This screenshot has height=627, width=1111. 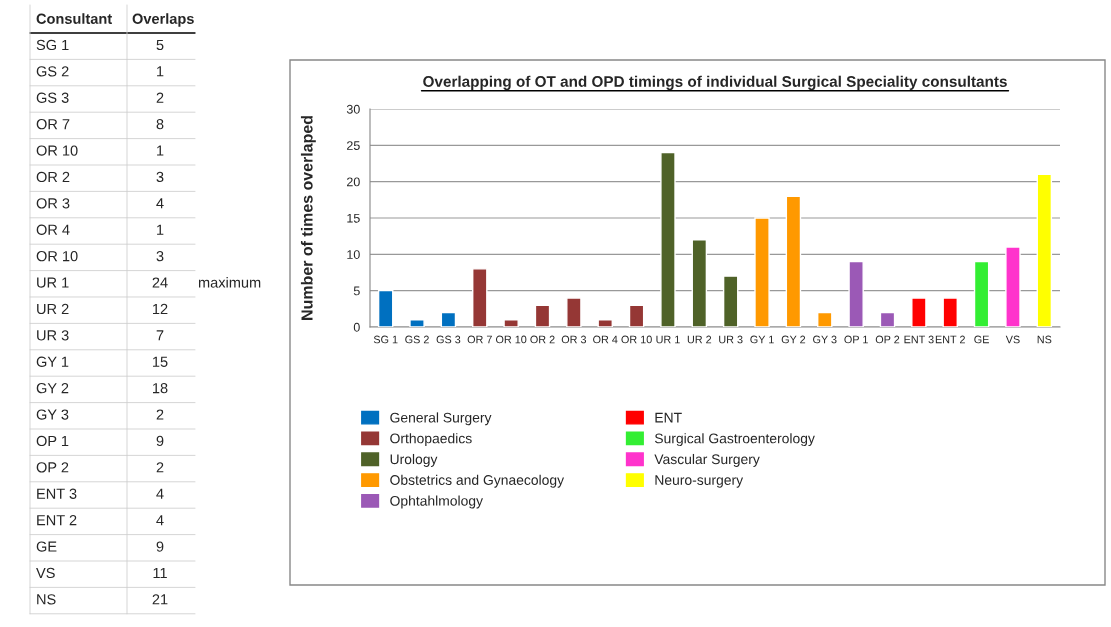 I want to click on category-label: ENT 3, so click(x=57, y=493).